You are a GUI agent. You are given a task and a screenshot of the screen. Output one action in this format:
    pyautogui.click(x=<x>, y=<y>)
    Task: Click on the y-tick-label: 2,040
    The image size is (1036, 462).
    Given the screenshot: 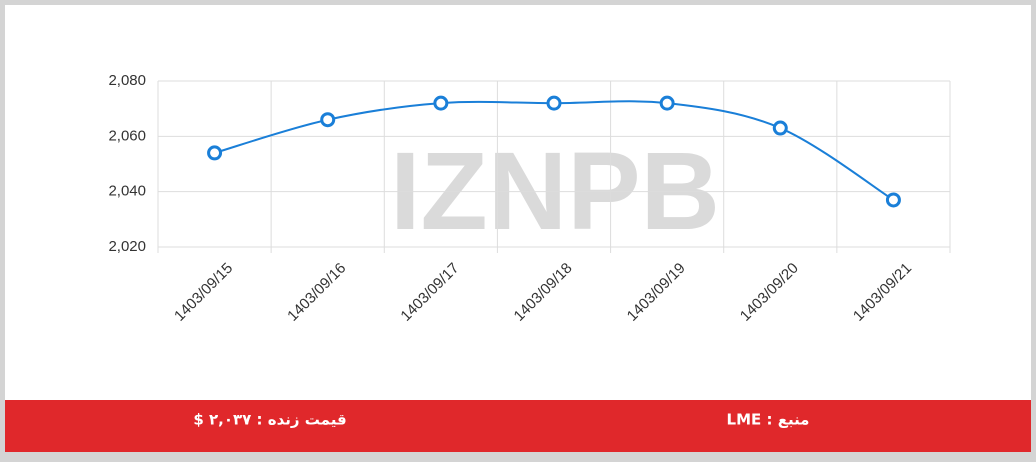 What is the action you would take?
    pyautogui.click(x=127, y=191)
    